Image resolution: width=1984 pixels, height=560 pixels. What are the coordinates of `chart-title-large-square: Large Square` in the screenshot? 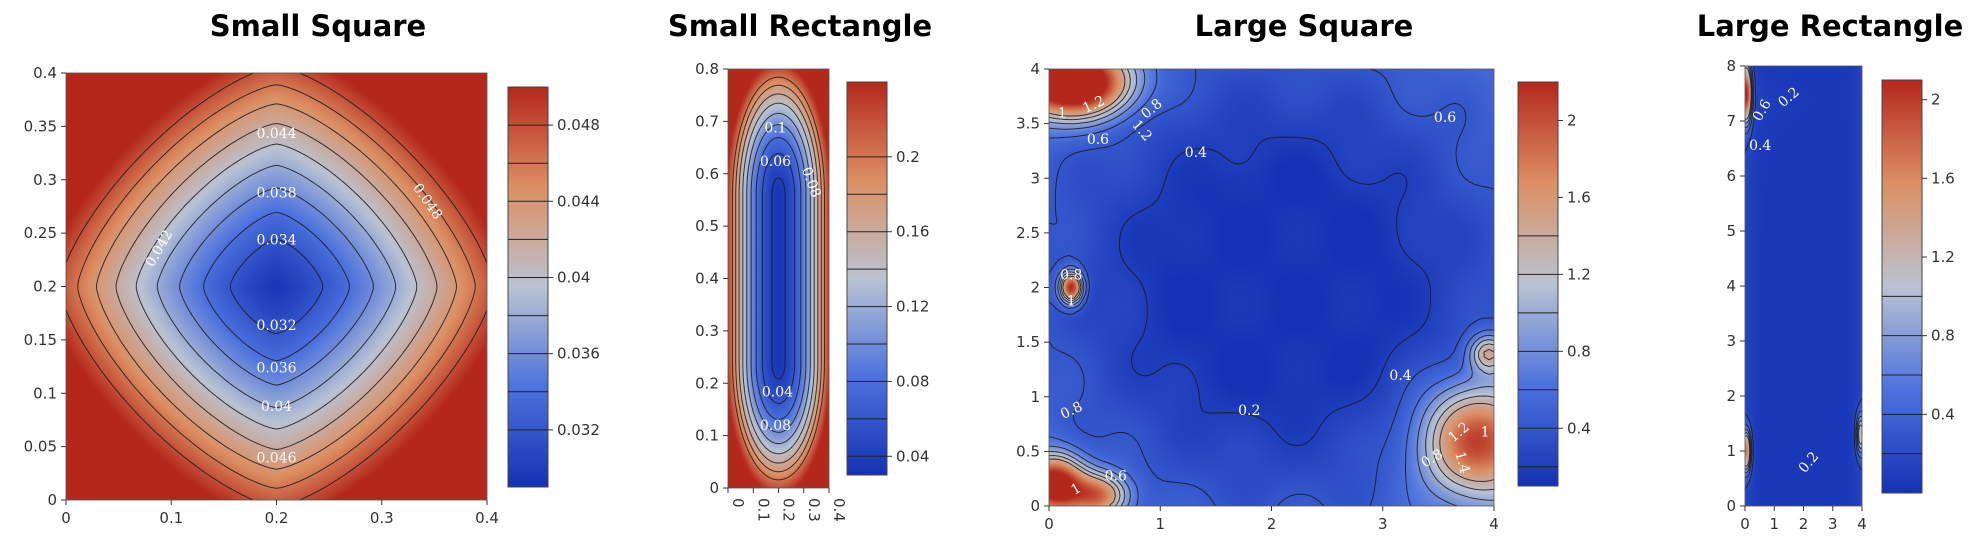 It's located at (1304, 26).